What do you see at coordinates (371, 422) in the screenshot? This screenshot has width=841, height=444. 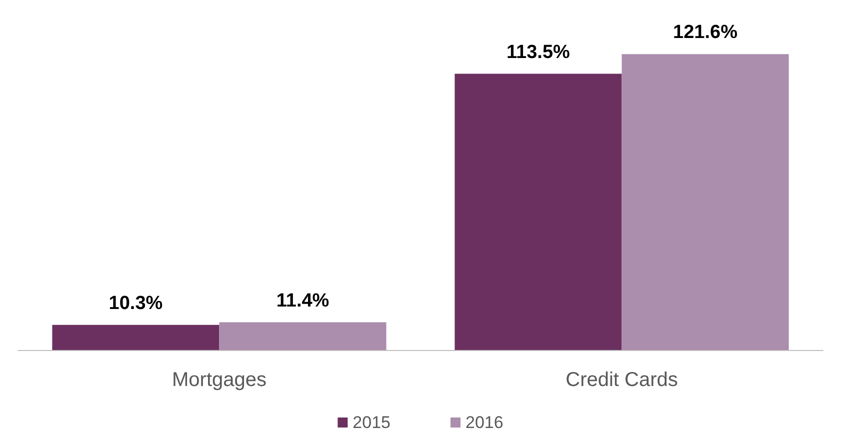 I see `legend-label: 2015` at bounding box center [371, 422].